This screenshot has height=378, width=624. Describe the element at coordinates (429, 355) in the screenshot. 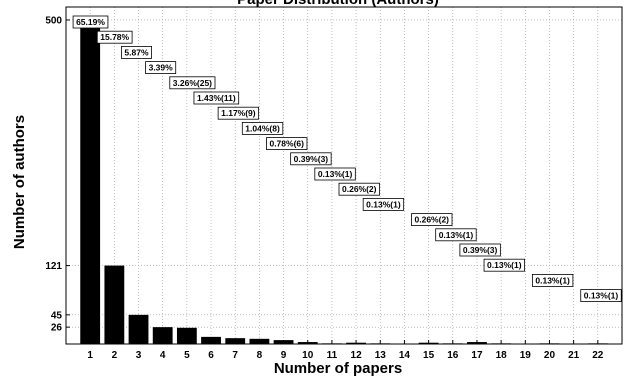

I see `x-tick-label: 15` at that location.